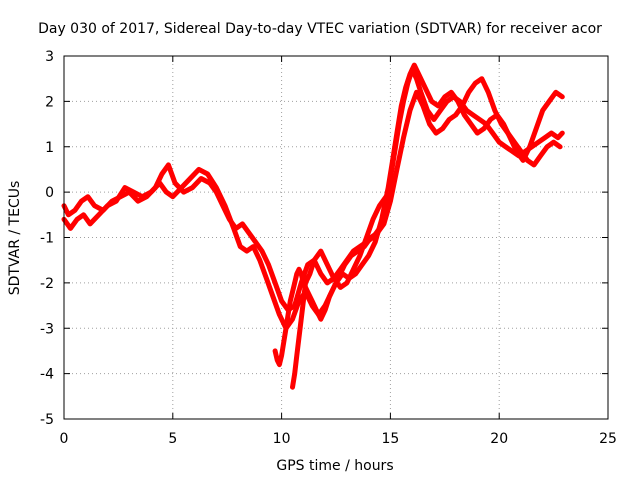  I want to click on y-tick-label: 2, so click(49, 102).